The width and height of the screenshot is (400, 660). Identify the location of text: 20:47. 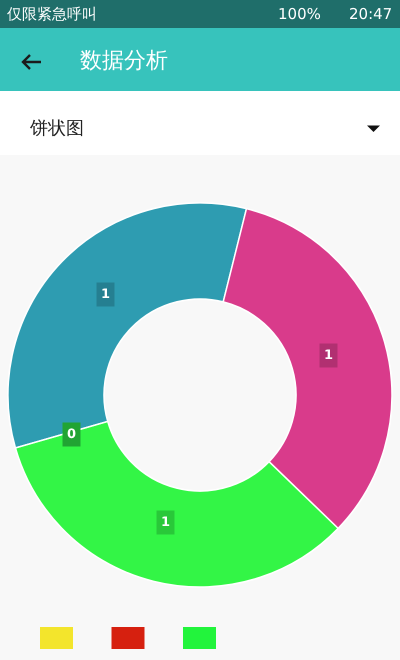
(370, 14).